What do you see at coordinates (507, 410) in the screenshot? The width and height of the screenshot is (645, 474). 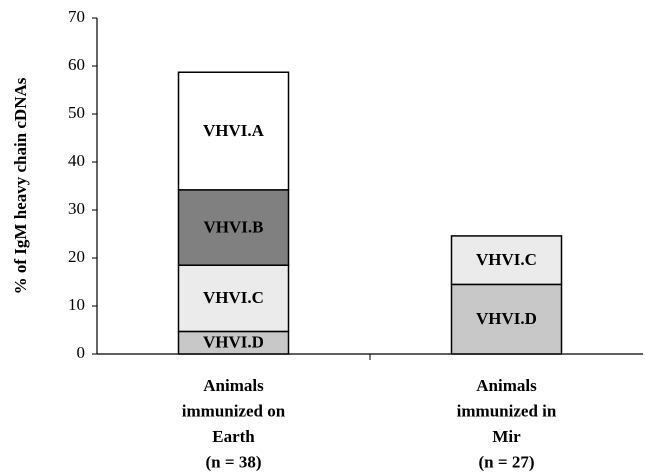 I see `x-tick-label: immunized in` at bounding box center [507, 410].